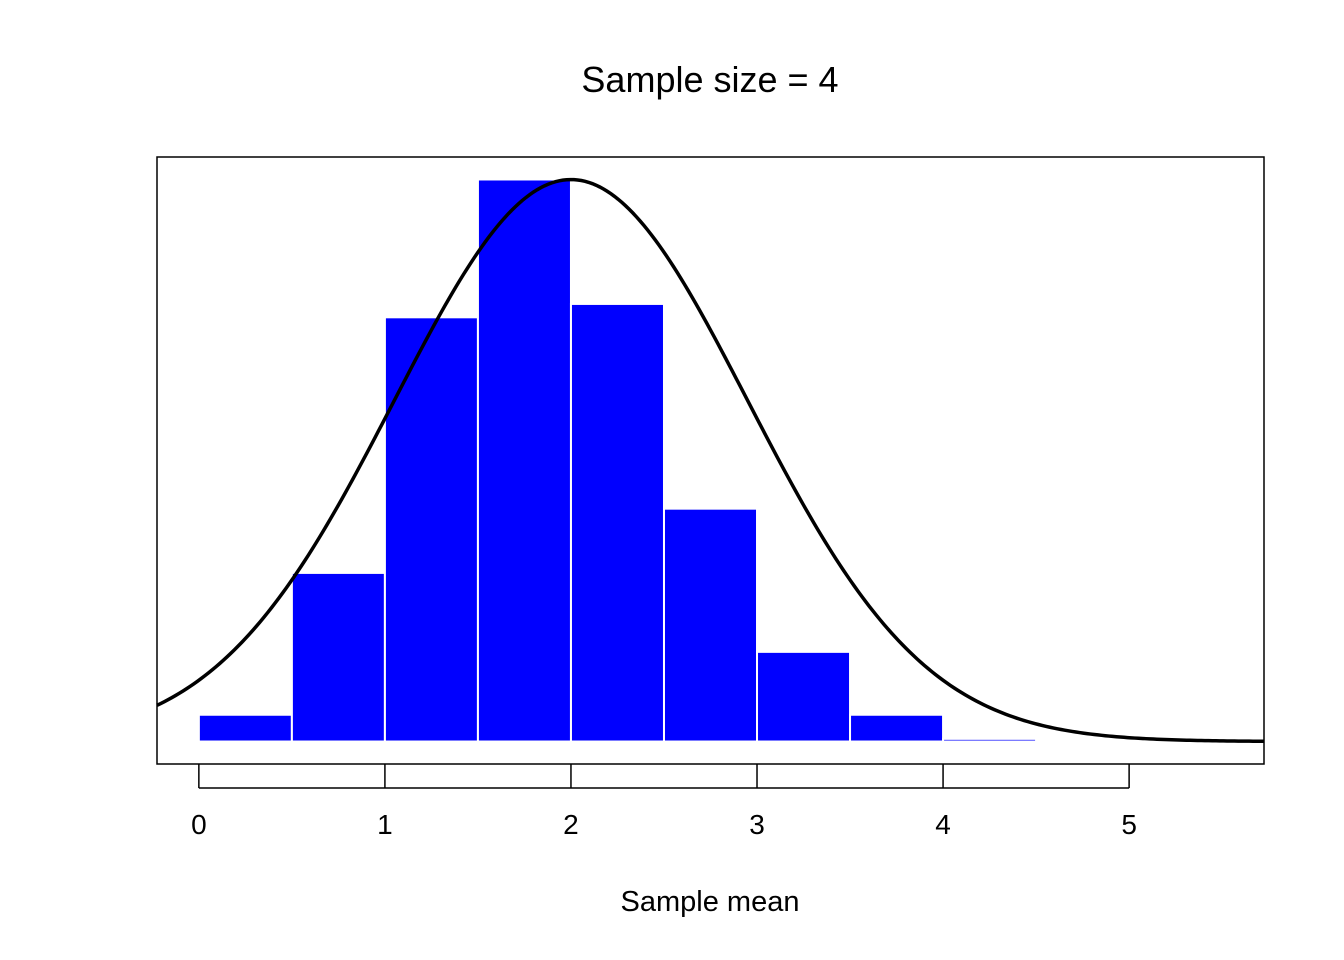 This screenshot has height=960, width=1344. I want to click on x-tick-label-0: 0, so click(199, 824).